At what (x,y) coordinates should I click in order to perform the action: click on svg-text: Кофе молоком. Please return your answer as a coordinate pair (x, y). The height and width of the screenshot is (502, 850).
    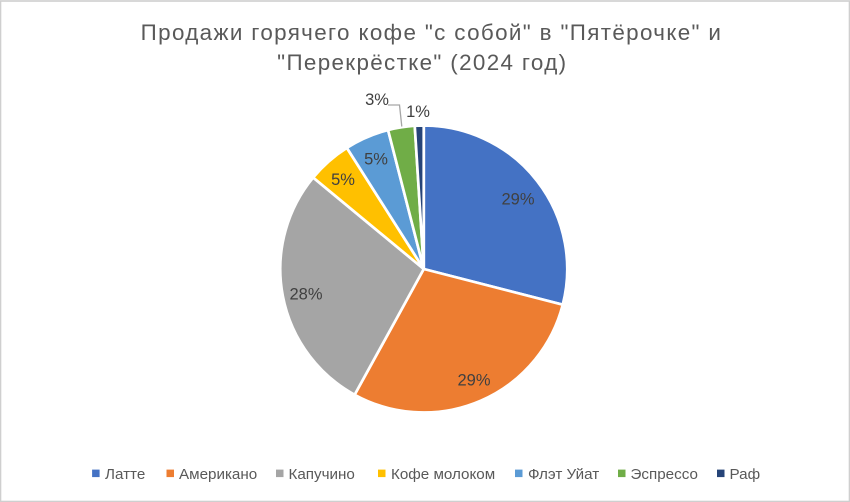
    Looking at the image, I should click on (443, 474).